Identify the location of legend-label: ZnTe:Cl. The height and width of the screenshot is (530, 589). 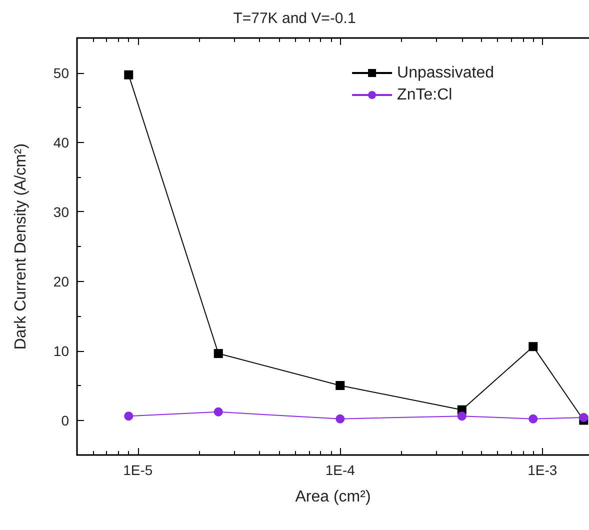
(424, 95).